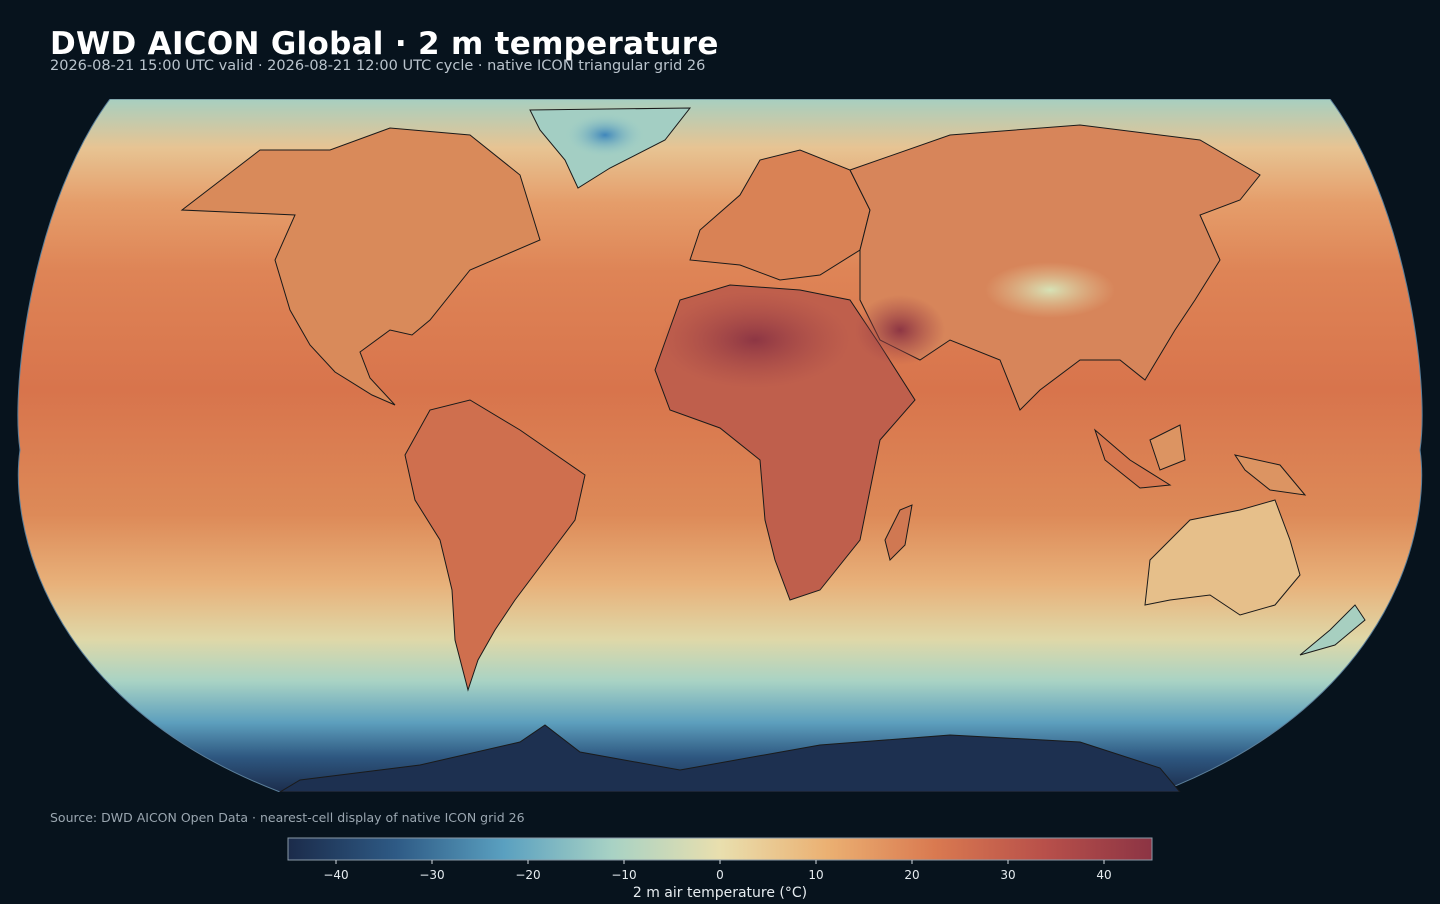 Image resolution: width=1440 pixels, height=904 pixels. I want to click on colorbar: −40 −30 −20 −10 0 10 20 30 40, so click(720, 865).